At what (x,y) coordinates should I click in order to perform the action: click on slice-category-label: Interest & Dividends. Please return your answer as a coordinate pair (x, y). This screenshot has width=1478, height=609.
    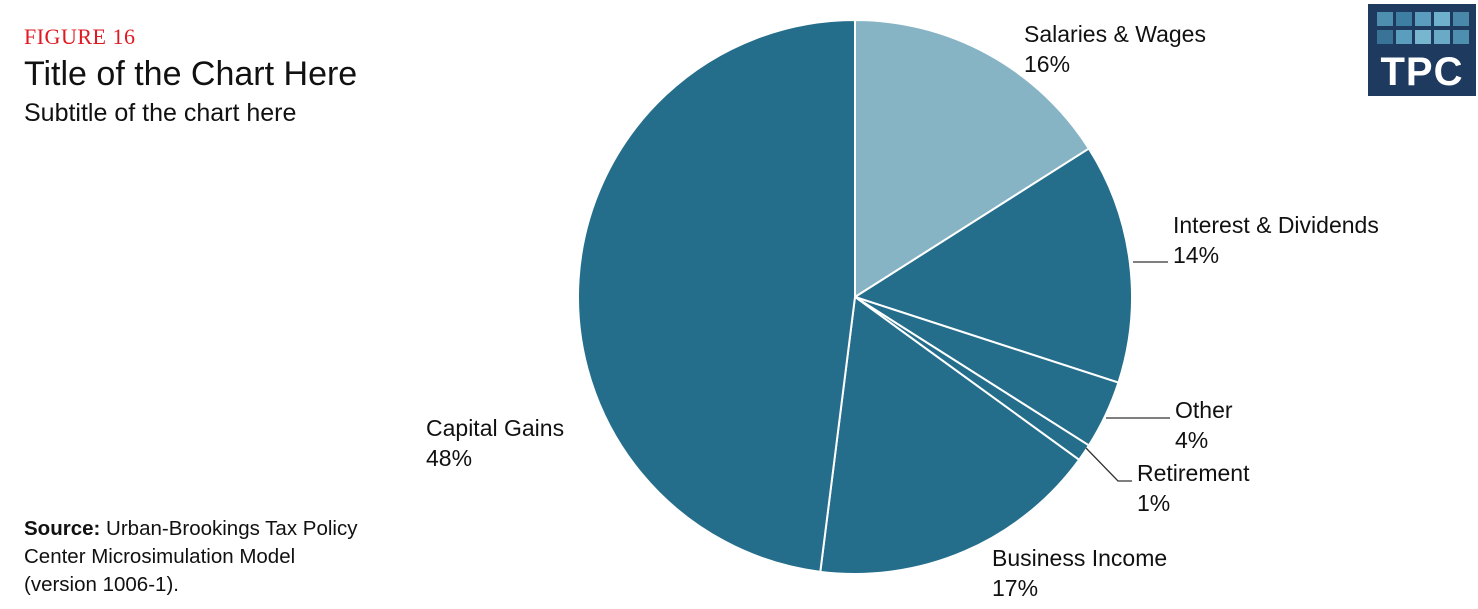
    Looking at the image, I should click on (1276, 225).